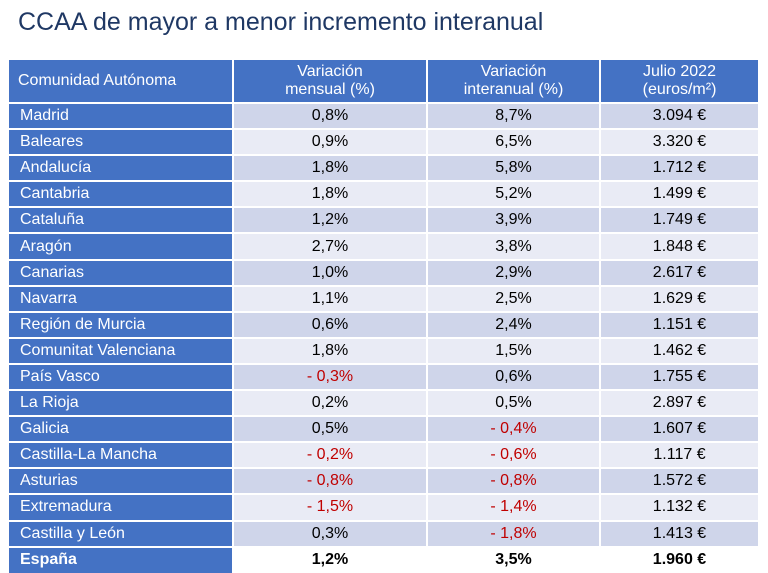 This screenshot has width=768, height=573. Describe the element at coordinates (680, 429) in the screenshot. I see `cell-price: 1.607 €` at that location.